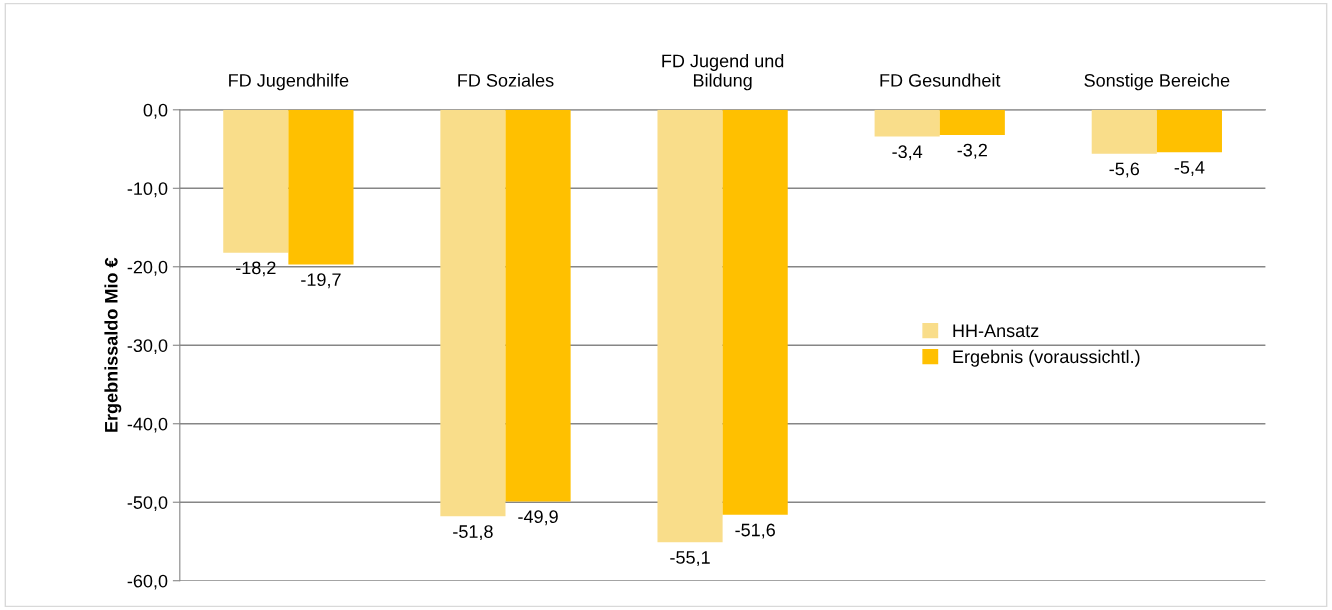 The height and width of the screenshot is (610, 1332). Describe the element at coordinates (972, 151) in the screenshot. I see `data-label: -3,2` at that location.